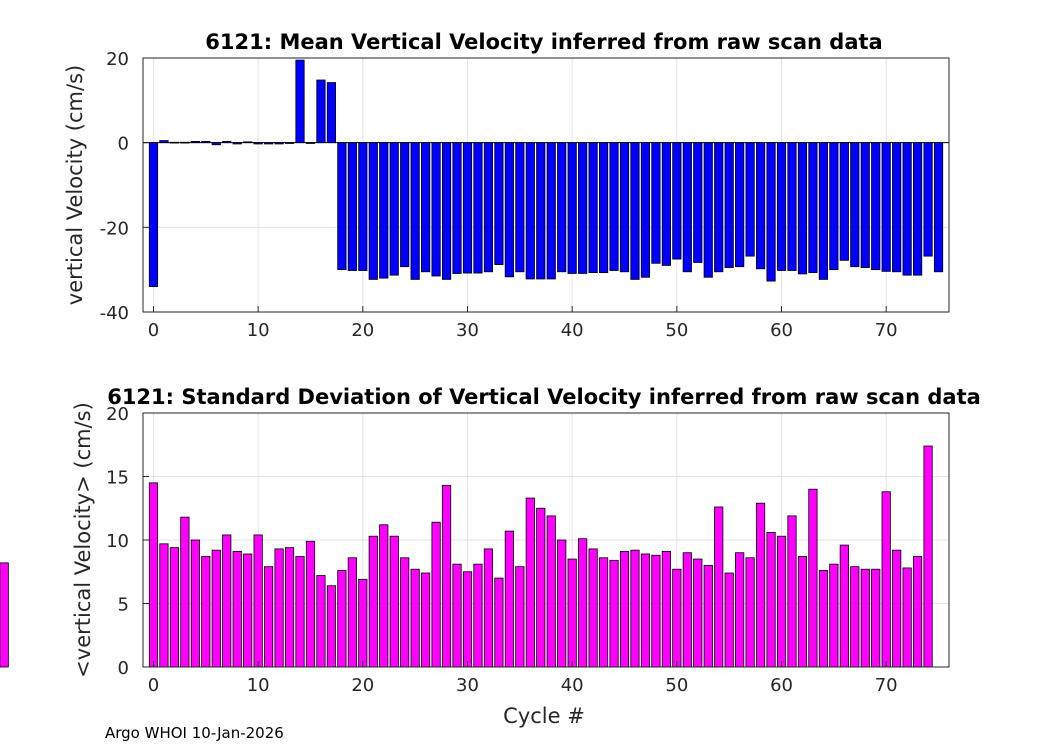 The image size is (1050, 750). What do you see at coordinates (117, 541) in the screenshot?
I see `y-tick-label: 10` at bounding box center [117, 541].